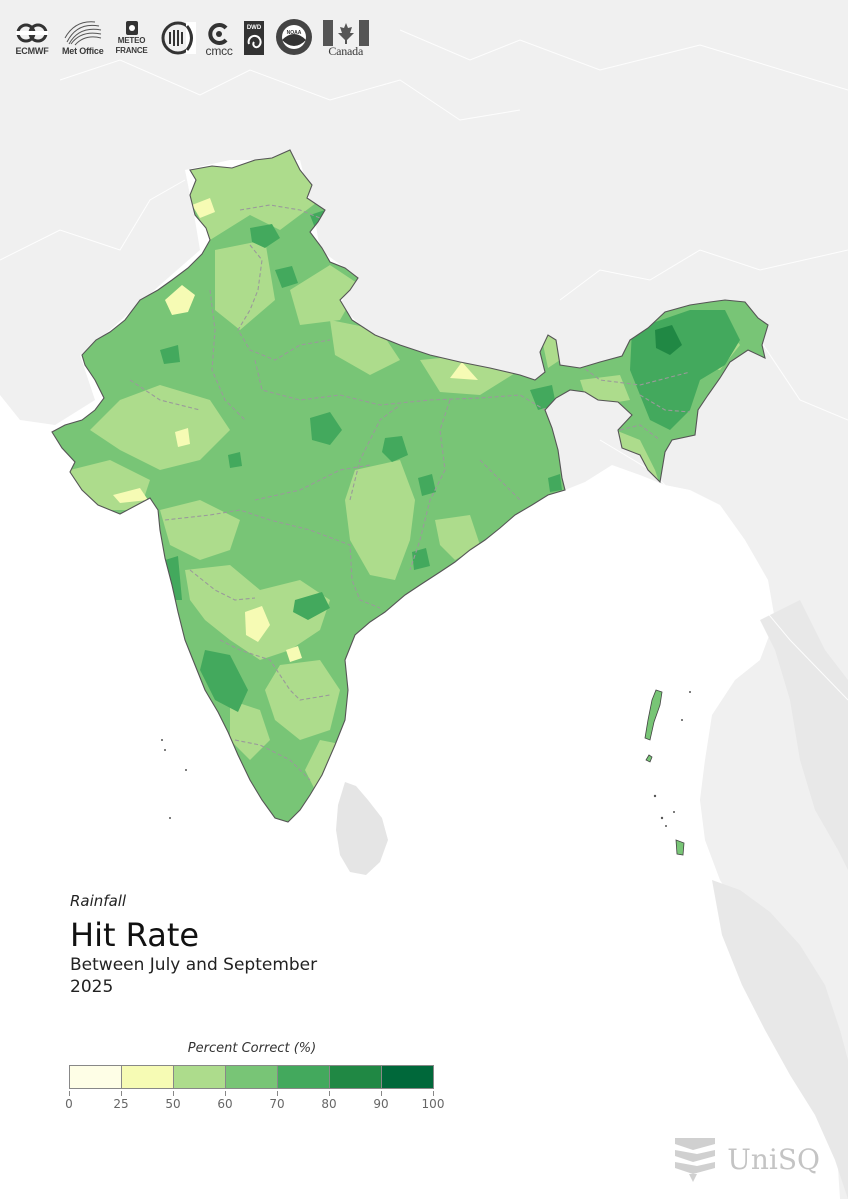 Image resolution: width=848 pixels, height=1199 pixels. Describe the element at coordinates (98, 901) in the screenshot. I see `variable-label: Rainfall` at that location.